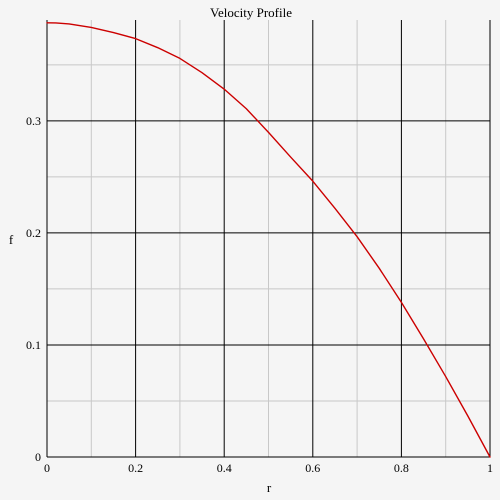 The height and width of the screenshot is (500, 500). What do you see at coordinates (33, 233) in the screenshot?
I see `y-tick-label: 0.2` at bounding box center [33, 233].